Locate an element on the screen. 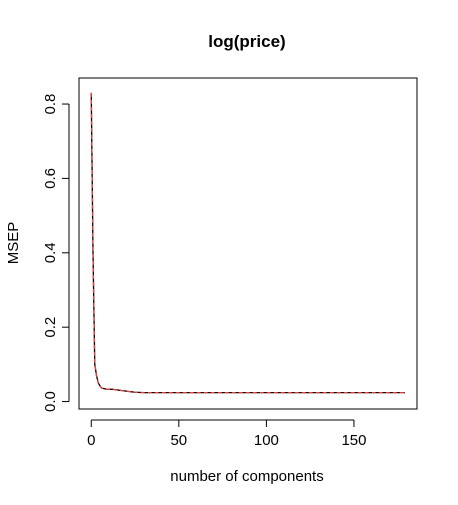 The height and width of the screenshot is (505, 458). chart-title: log(price) is located at coordinates (246, 41).